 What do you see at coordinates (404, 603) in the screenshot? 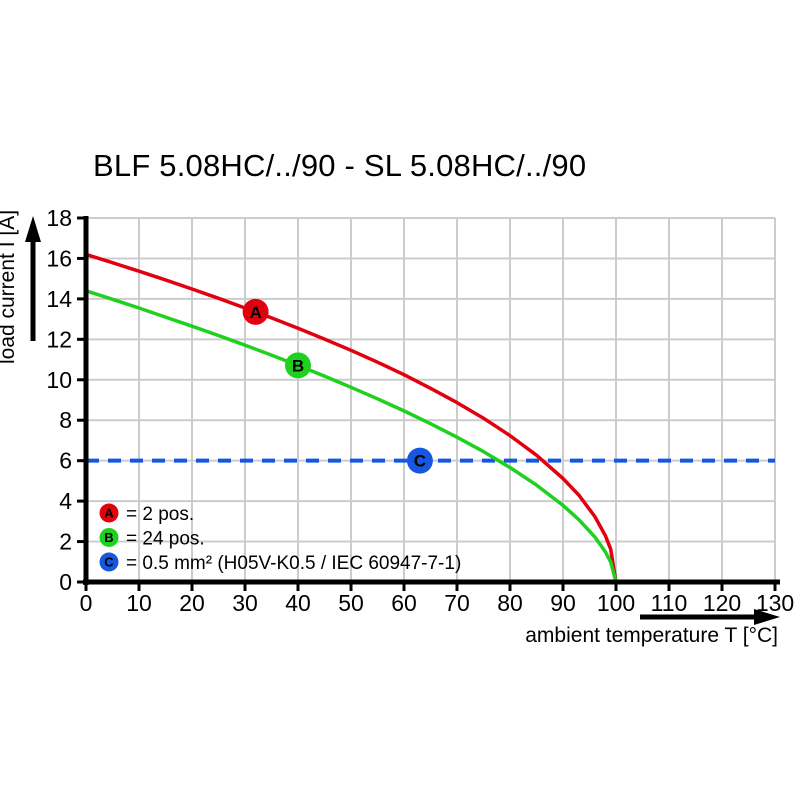
I see `x-tick-label: 60` at bounding box center [404, 603].